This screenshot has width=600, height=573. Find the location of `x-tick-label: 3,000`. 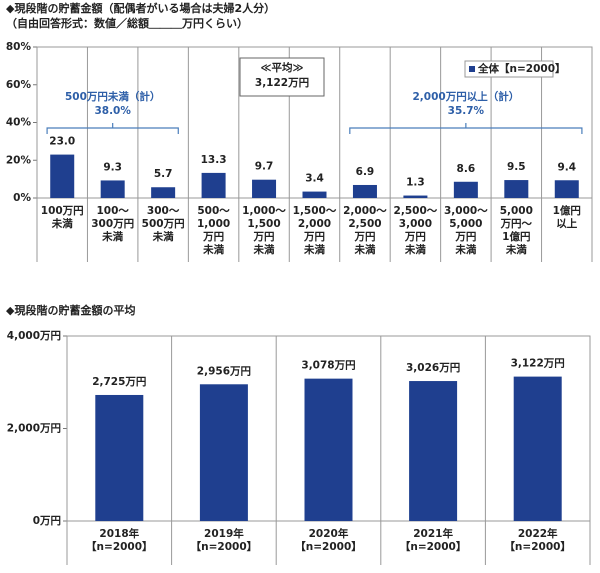

x-tick-label: 3,000 is located at coordinates (415, 224).